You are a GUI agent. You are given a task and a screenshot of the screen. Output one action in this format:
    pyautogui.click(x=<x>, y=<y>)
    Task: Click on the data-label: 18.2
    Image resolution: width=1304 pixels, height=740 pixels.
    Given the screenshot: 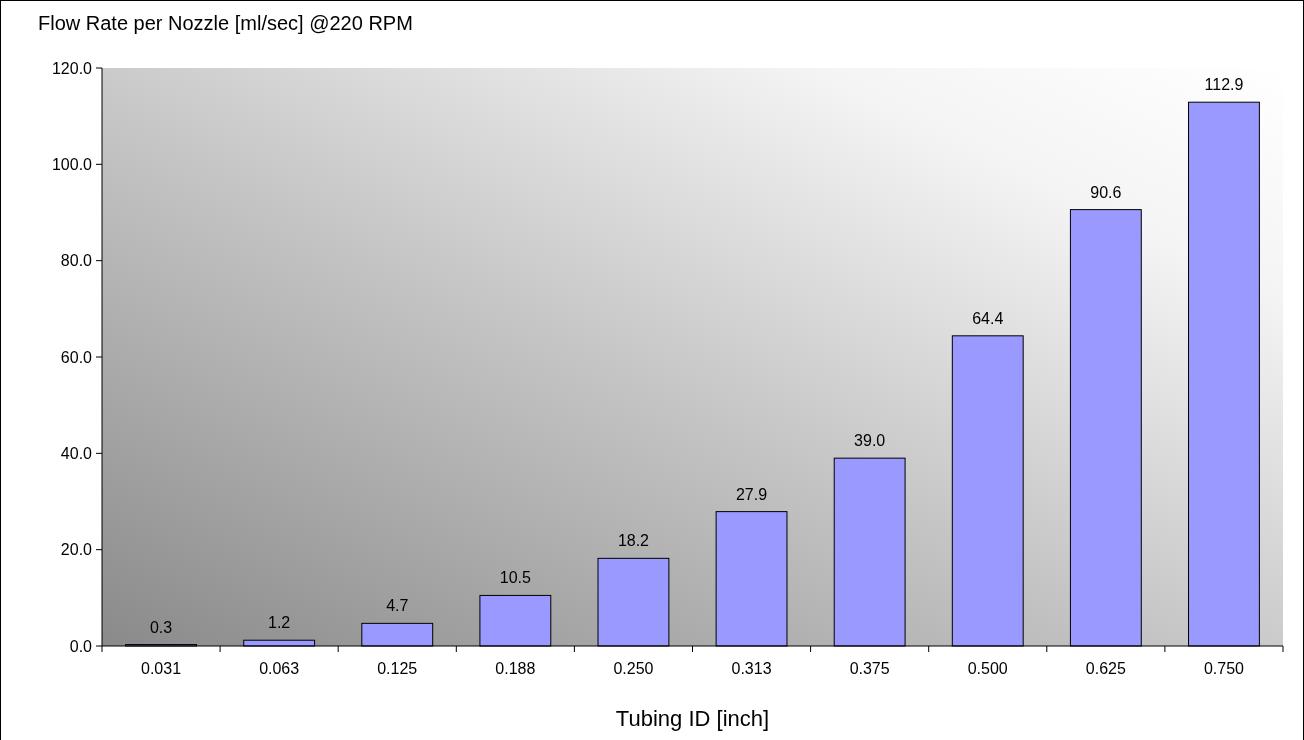 What is the action you would take?
    pyautogui.click(x=633, y=541)
    